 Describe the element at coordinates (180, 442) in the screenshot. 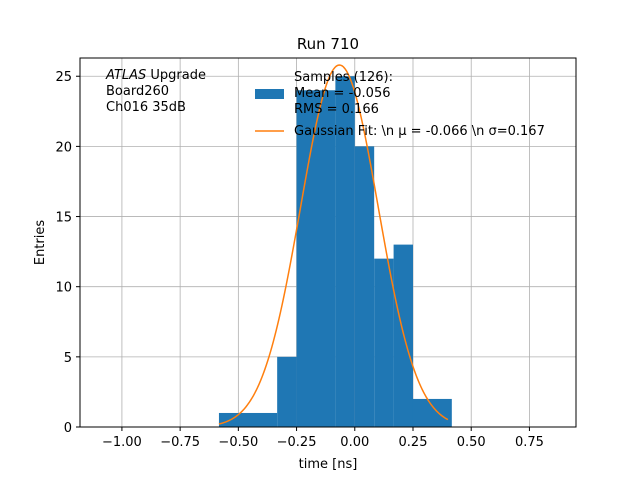

I see `x-tick-label: −0.75` at that location.